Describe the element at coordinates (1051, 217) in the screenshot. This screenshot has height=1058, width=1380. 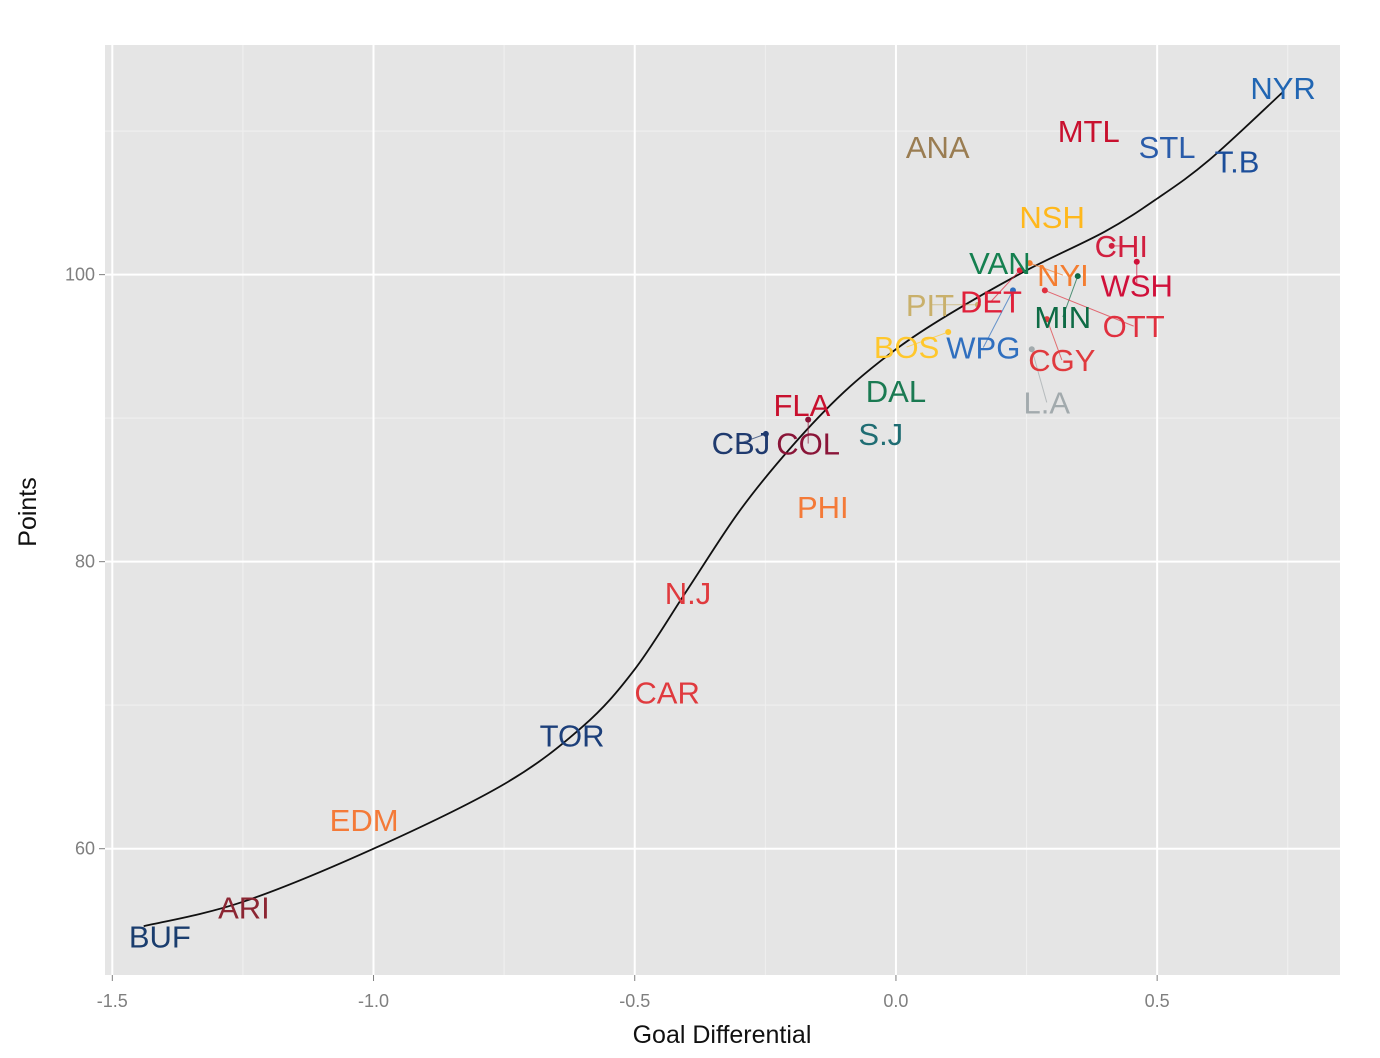
I see `team-label-nsh: NSH` at that location.